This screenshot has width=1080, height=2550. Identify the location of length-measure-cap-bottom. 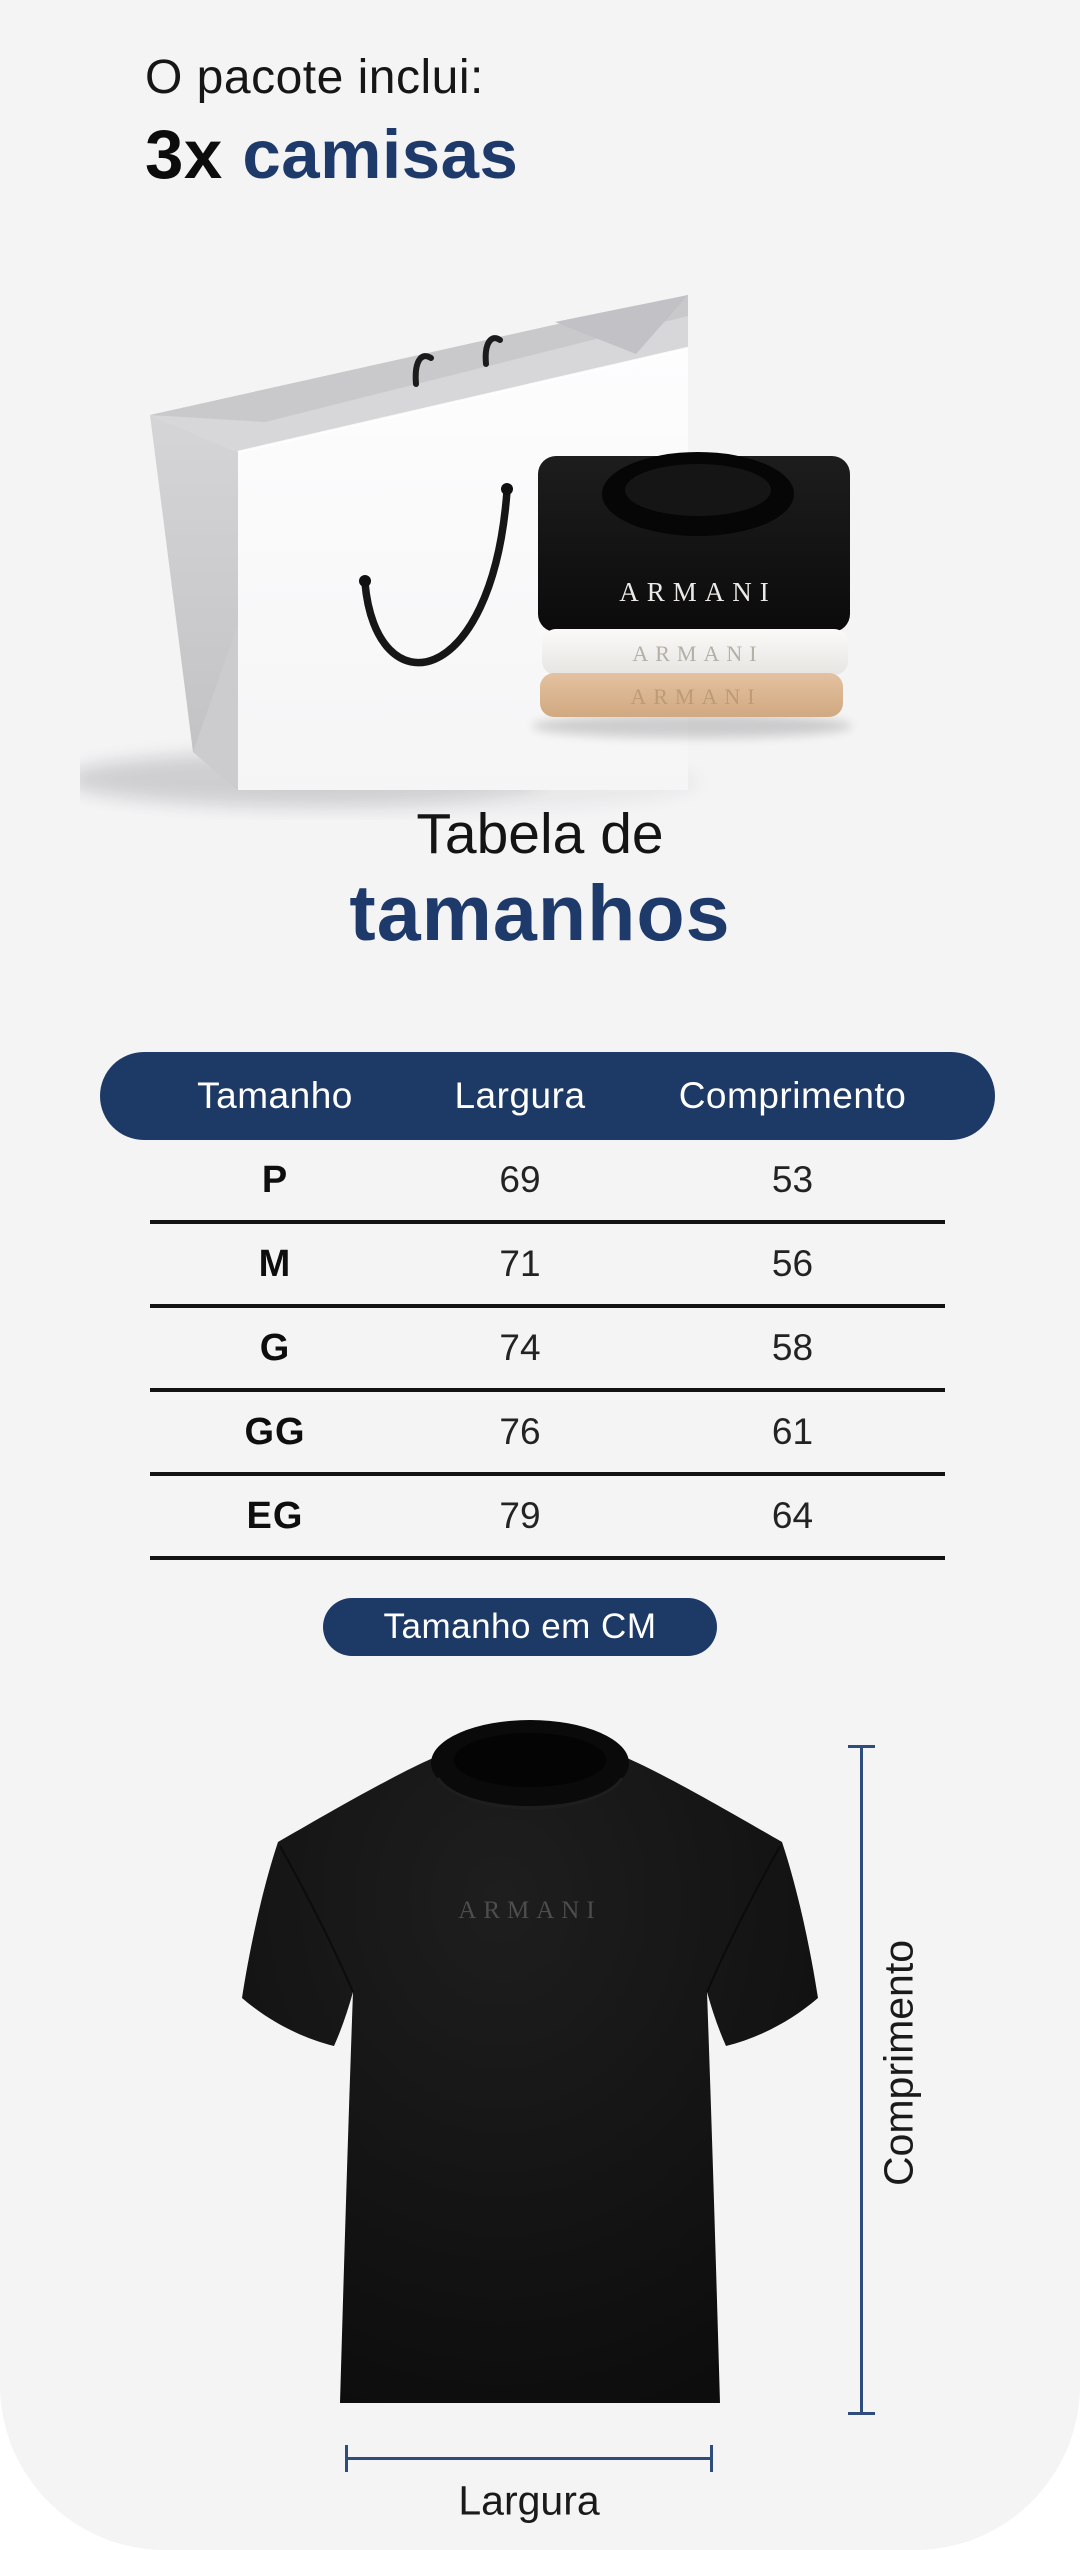
(861, 2413).